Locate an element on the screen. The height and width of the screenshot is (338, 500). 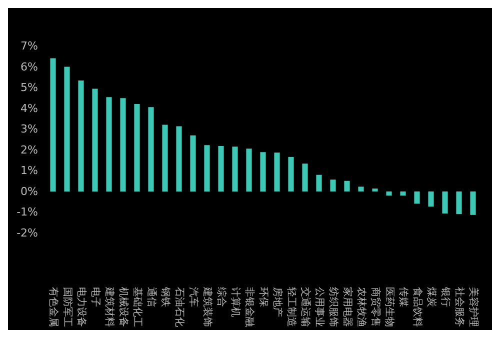
y-tick-label: 0% is located at coordinates (29, 191).